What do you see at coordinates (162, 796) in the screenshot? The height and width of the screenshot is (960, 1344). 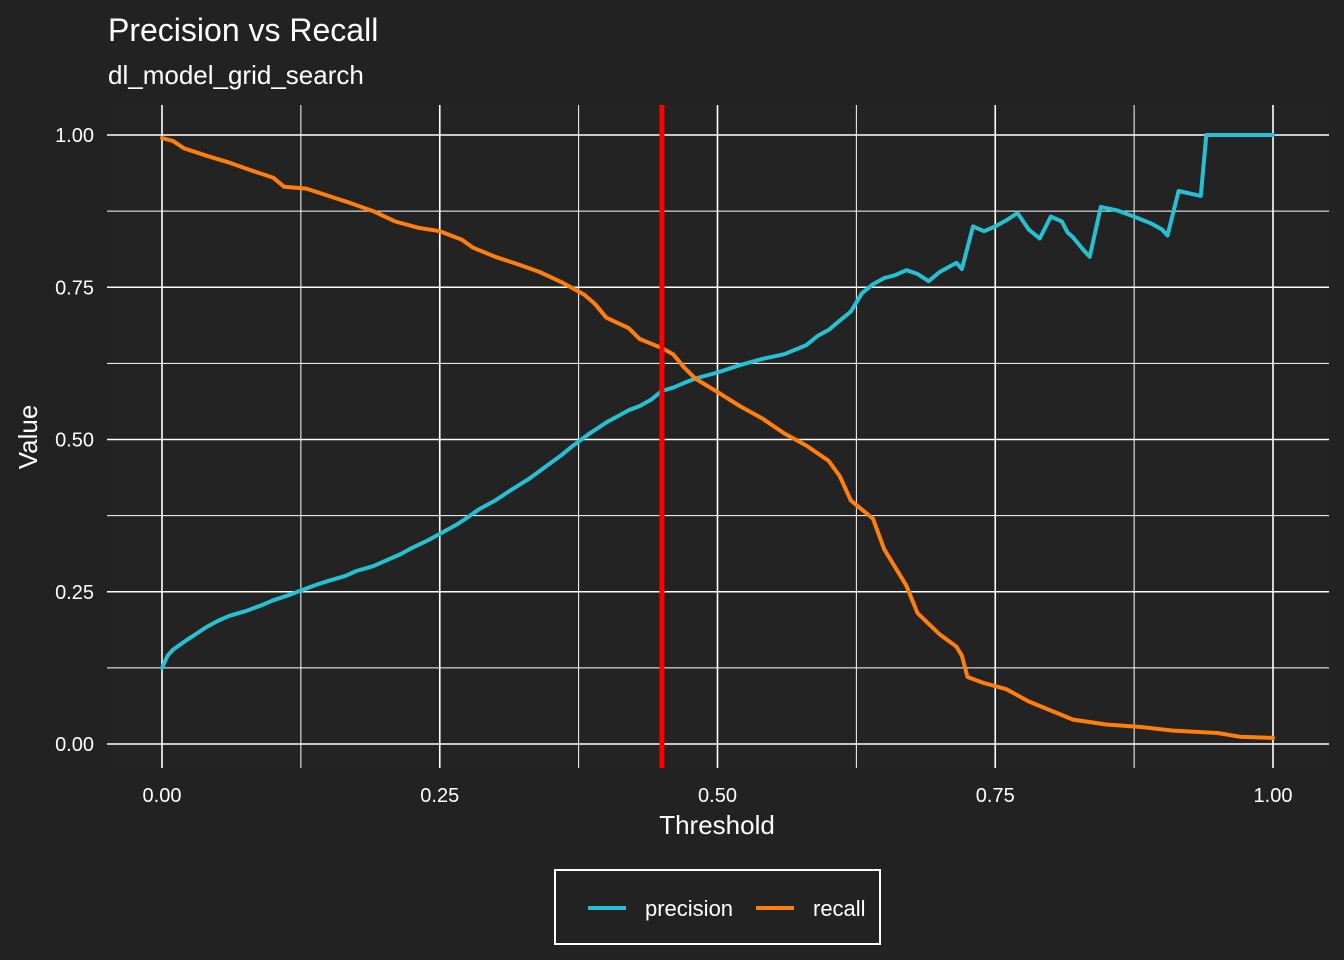 I see `x-tick-label: 0.00` at bounding box center [162, 796].